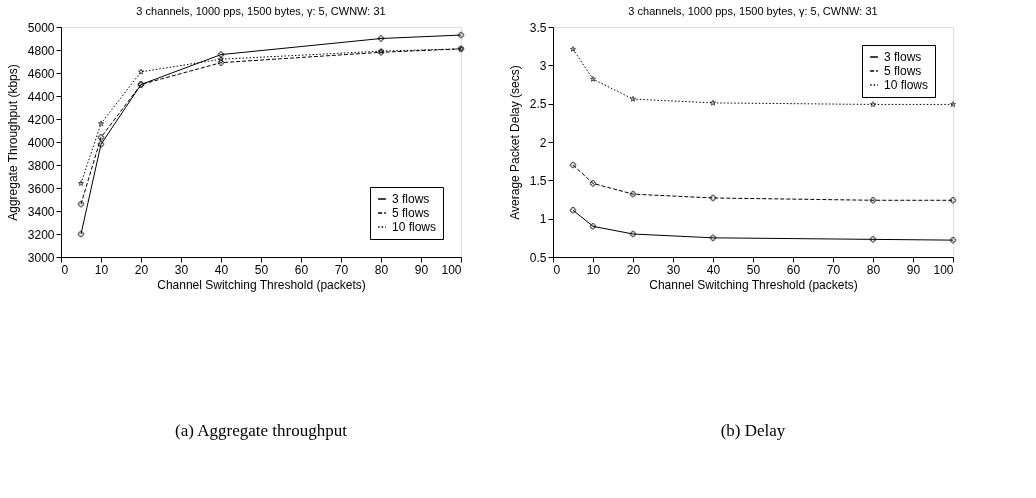 The height and width of the screenshot is (498, 1036). I want to click on y-tick-label: 3400, so click(41, 211).